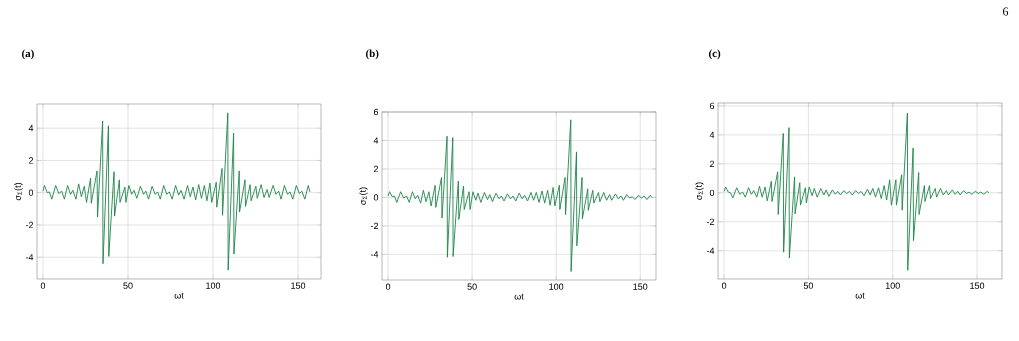  What do you see at coordinates (715, 54) in the screenshot?
I see `chart-title: (c)` at bounding box center [715, 54].